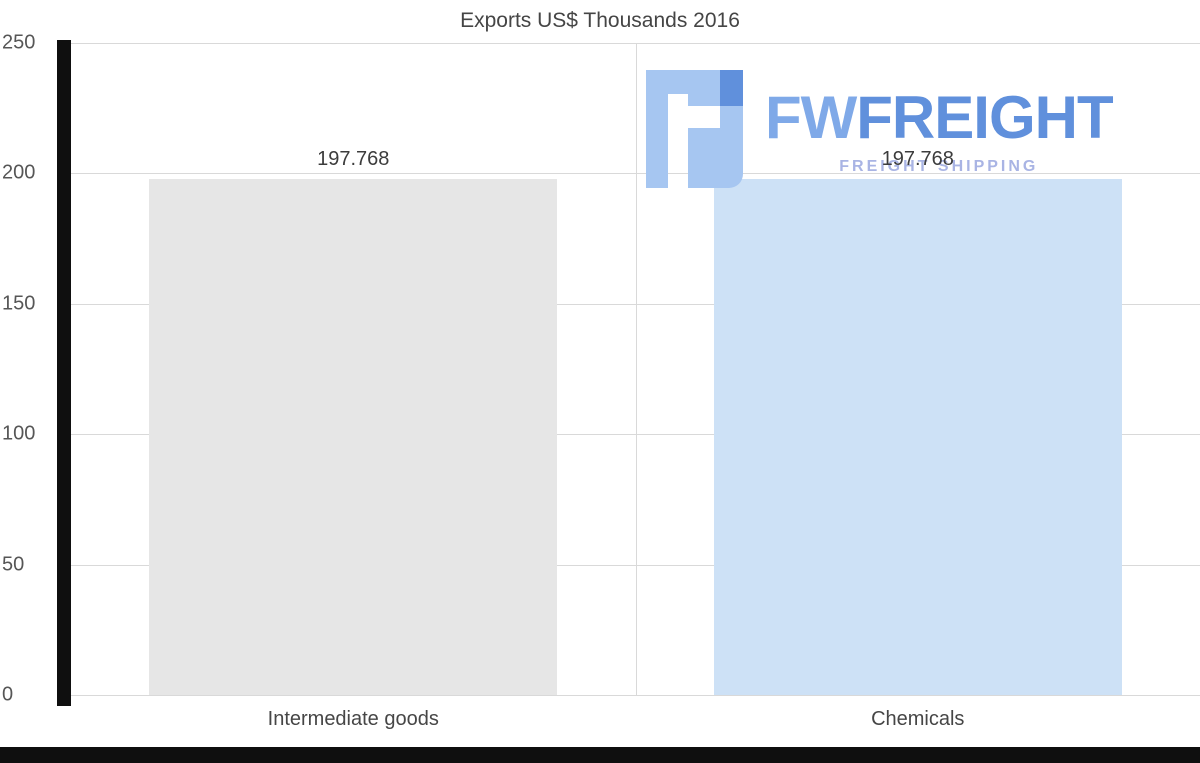 This screenshot has width=1200, height=763. What do you see at coordinates (811, 117) in the screenshot?
I see `brand-fw: FW` at bounding box center [811, 117].